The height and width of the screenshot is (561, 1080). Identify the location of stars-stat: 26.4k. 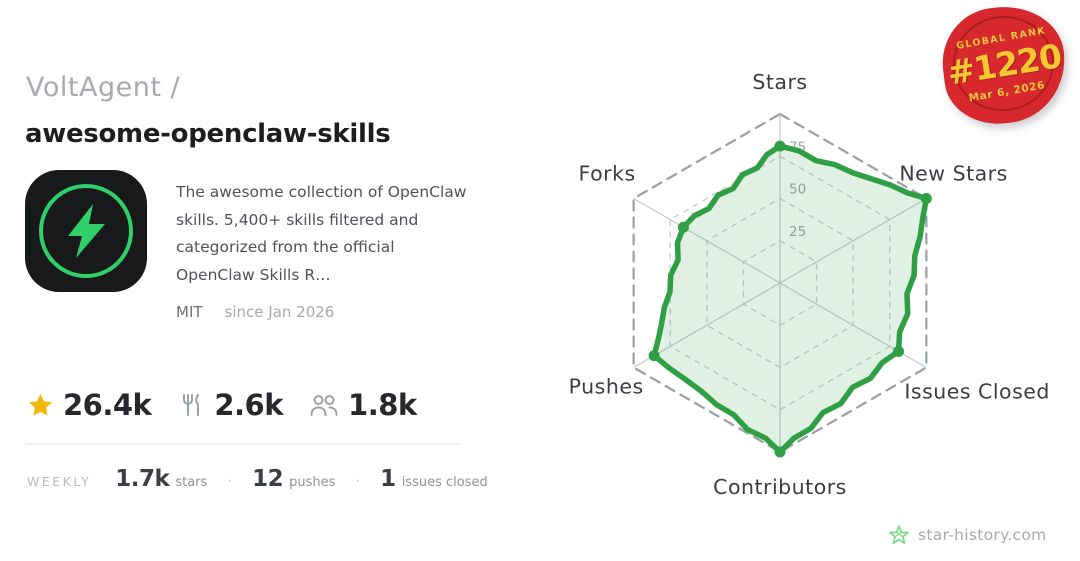
(89, 405).